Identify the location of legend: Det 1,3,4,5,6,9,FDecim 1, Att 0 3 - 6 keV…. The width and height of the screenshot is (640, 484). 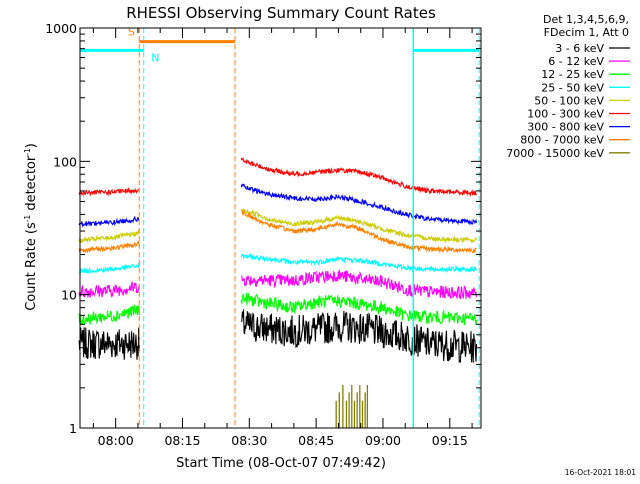
(568, 86).